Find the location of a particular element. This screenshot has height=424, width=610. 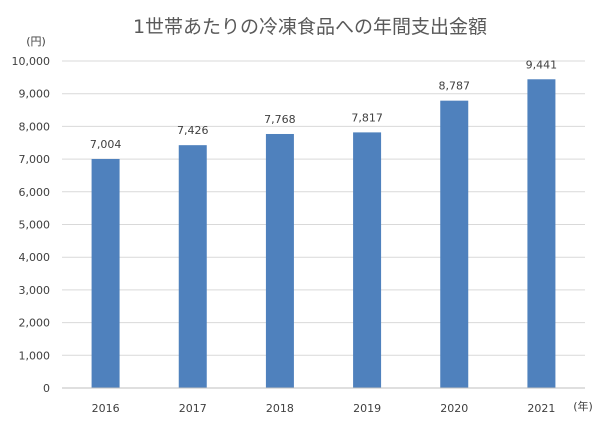

x-axis-unit-label: (年) is located at coordinates (583, 406).